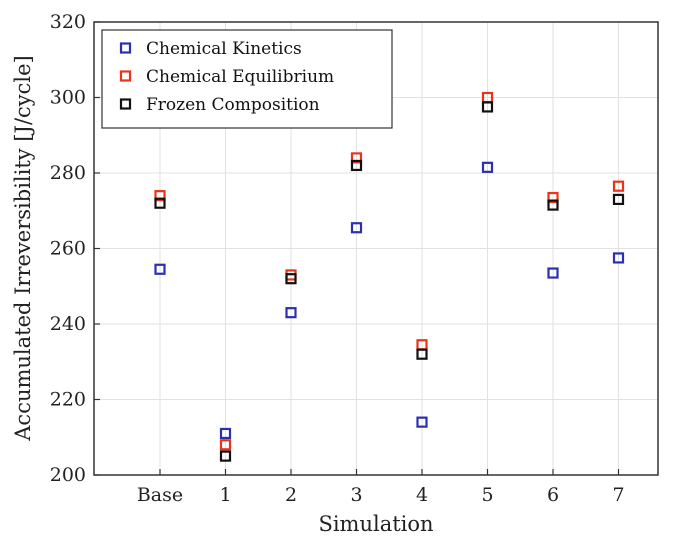 This screenshot has height=539, width=673. I want to click on y-tick-label: 280, so click(68, 173).